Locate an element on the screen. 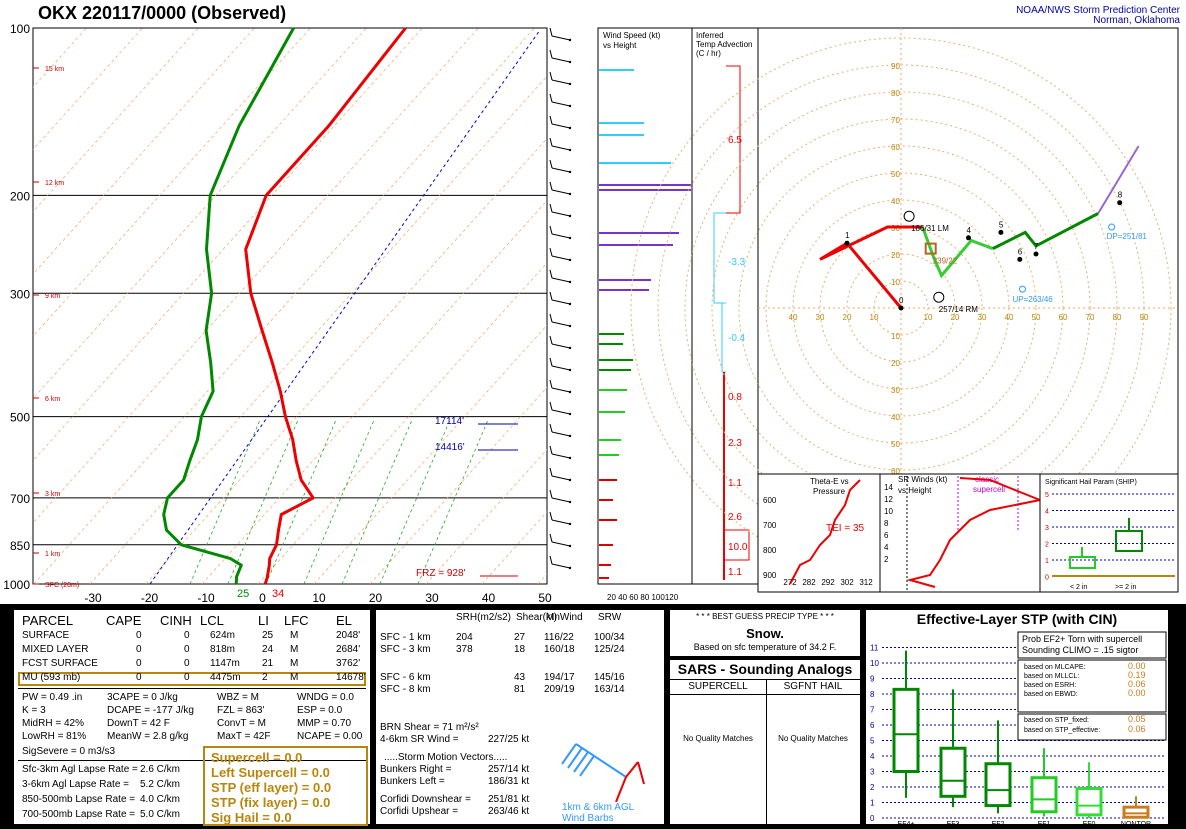 The width and height of the screenshot is (1186, 829). ta-value: -0.4 is located at coordinates (737, 338).